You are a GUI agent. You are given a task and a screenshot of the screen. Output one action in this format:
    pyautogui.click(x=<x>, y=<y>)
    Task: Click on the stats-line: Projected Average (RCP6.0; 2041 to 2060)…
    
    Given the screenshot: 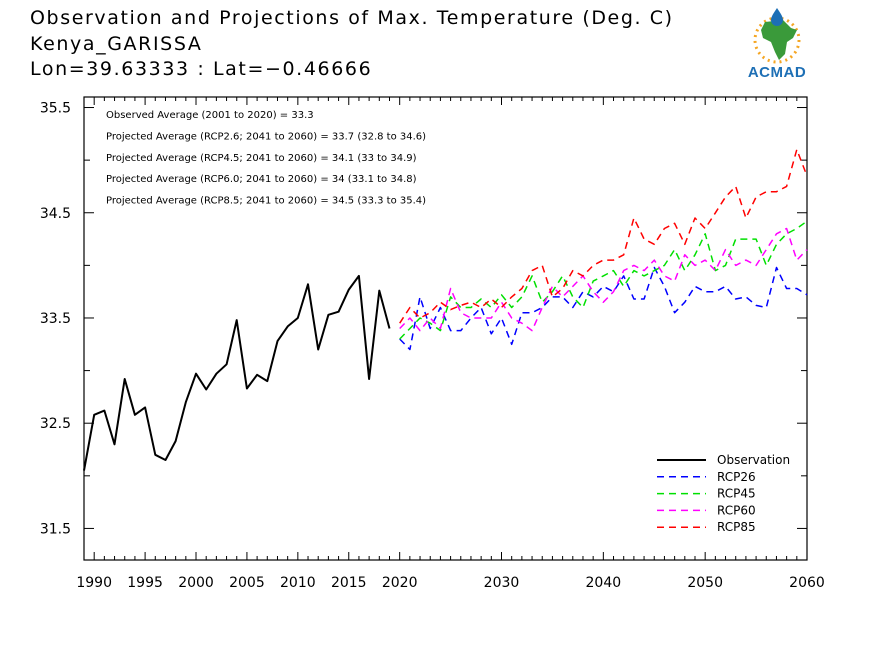 What is the action you would take?
    pyautogui.click(x=261, y=179)
    